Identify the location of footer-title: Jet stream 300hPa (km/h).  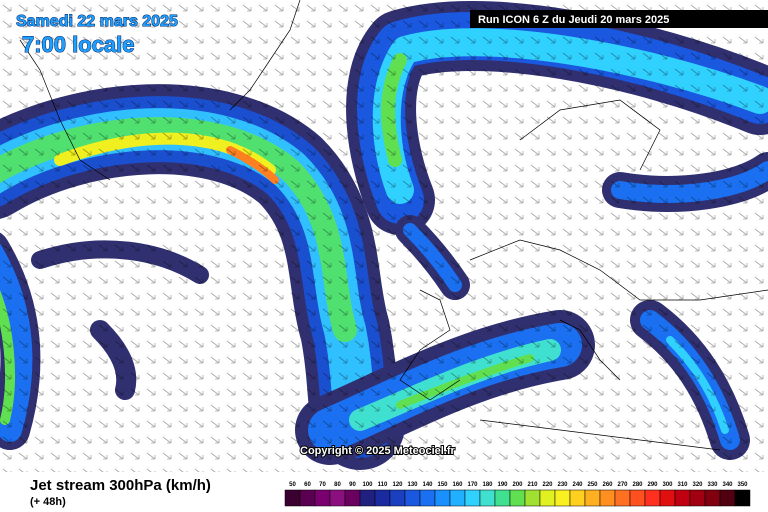
(120, 485).